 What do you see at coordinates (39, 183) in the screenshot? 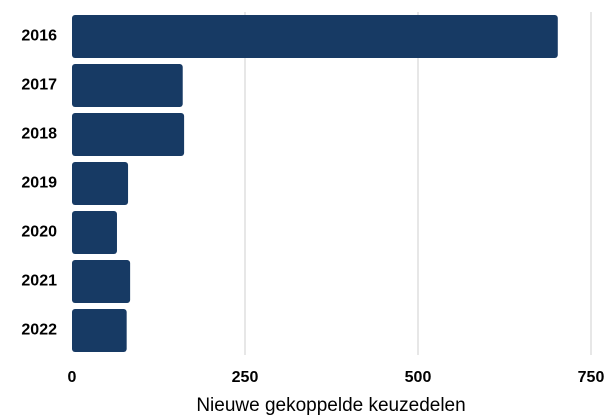
I see `y-tick-label: 2019` at bounding box center [39, 183].